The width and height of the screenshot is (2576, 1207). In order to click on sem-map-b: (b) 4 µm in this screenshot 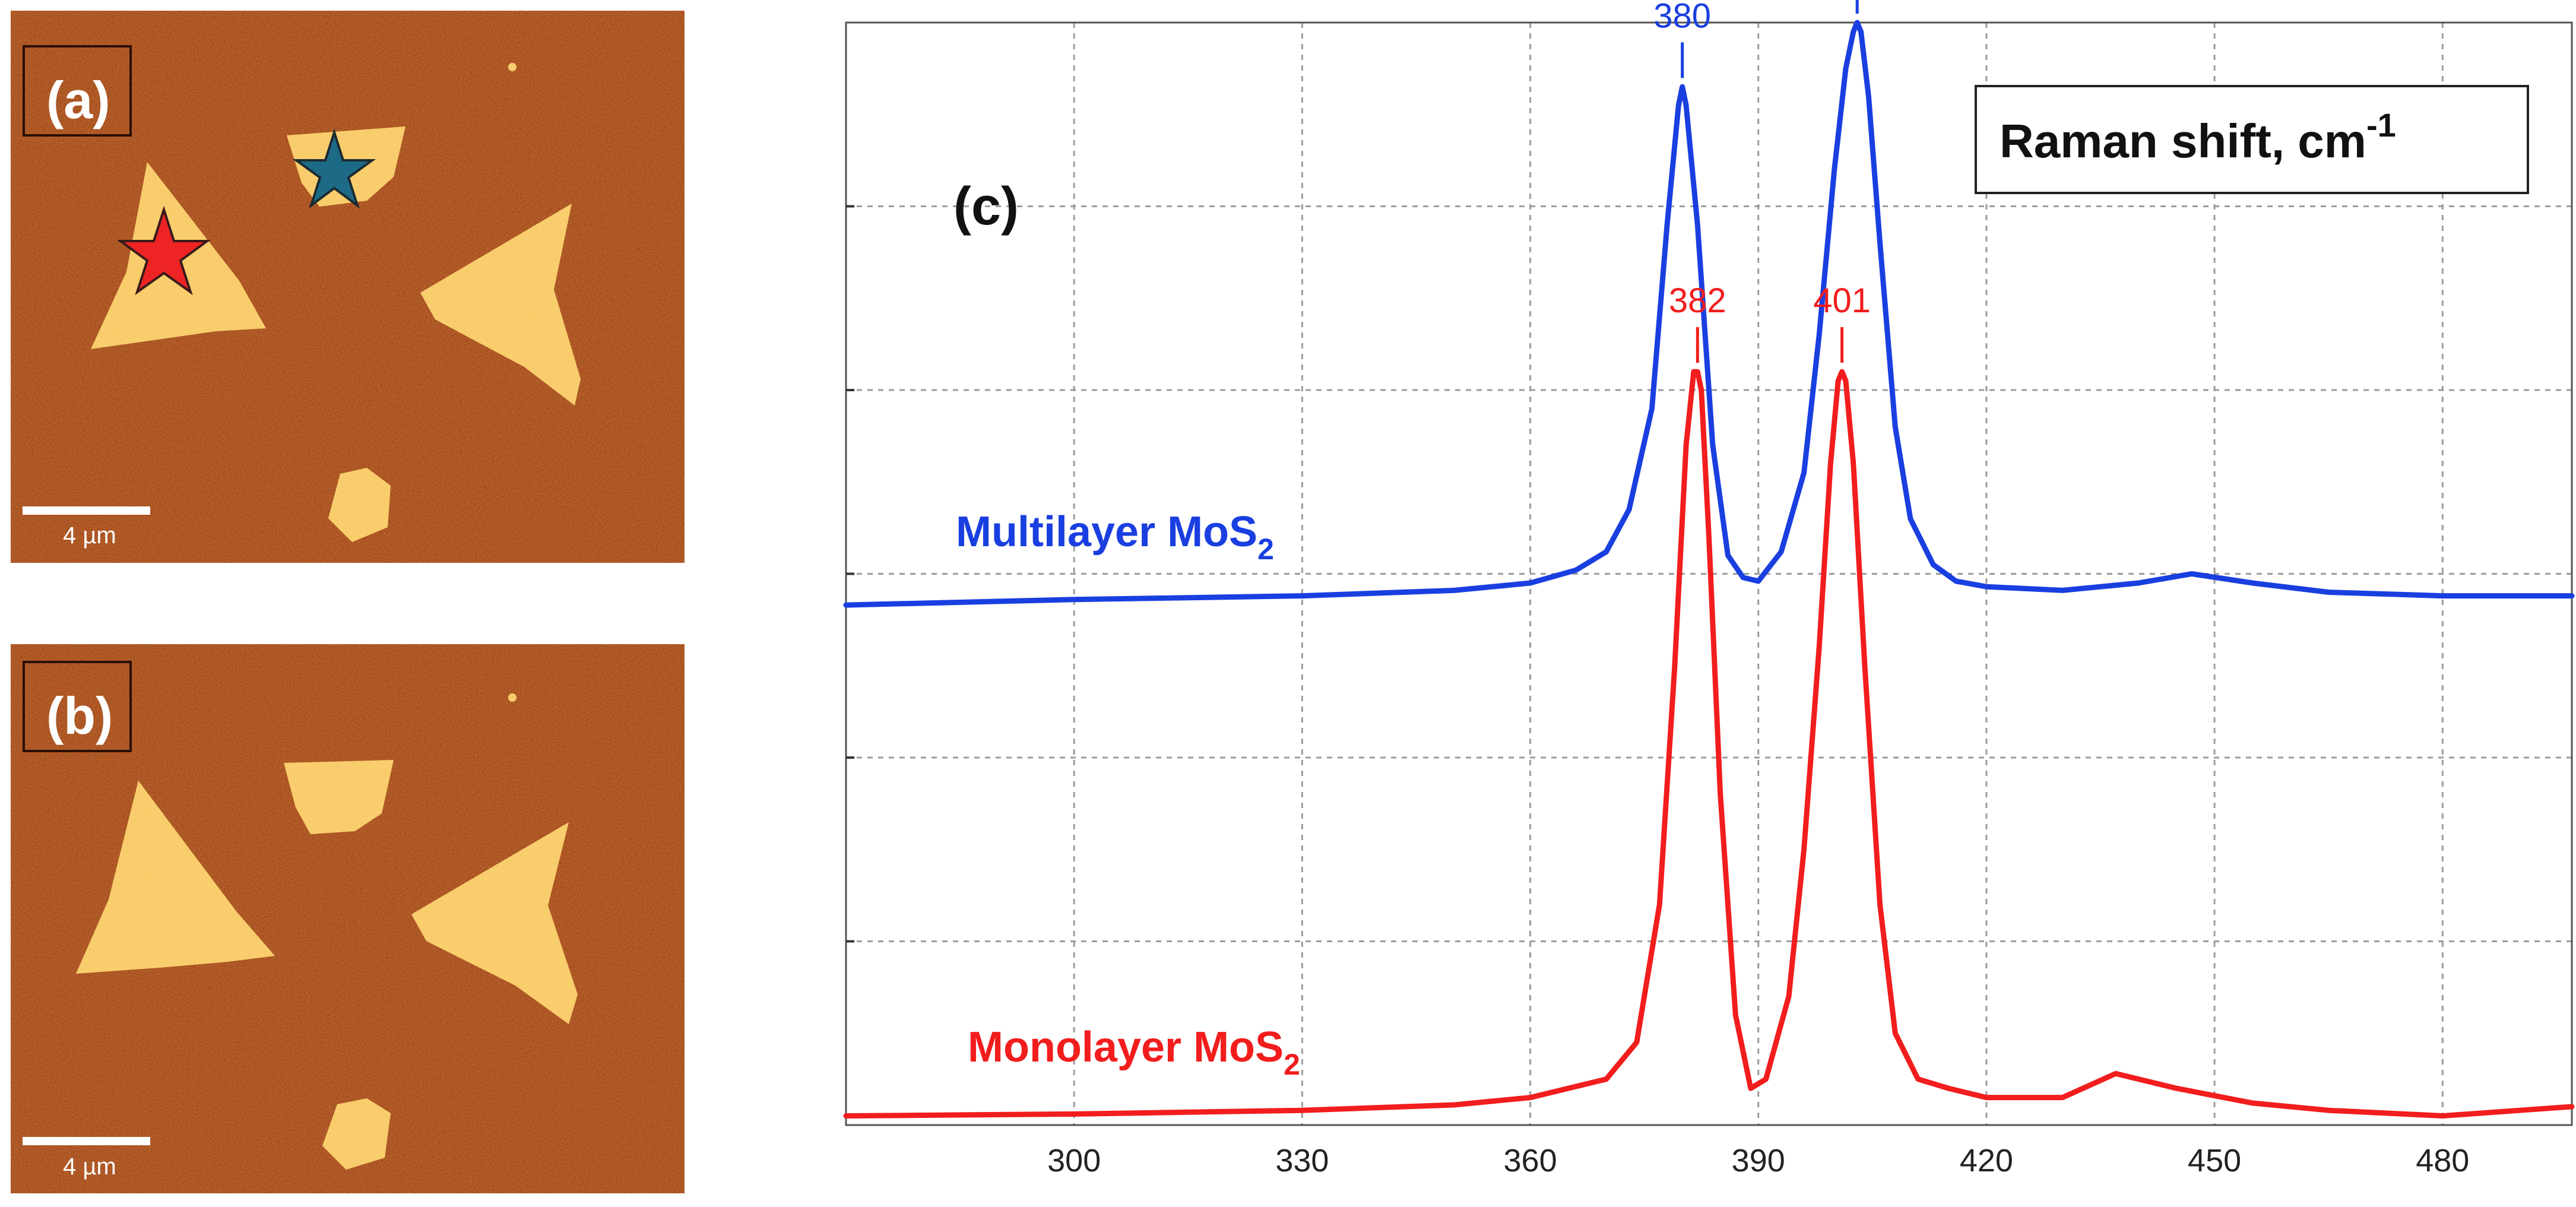, I will do `click(348, 918)`.